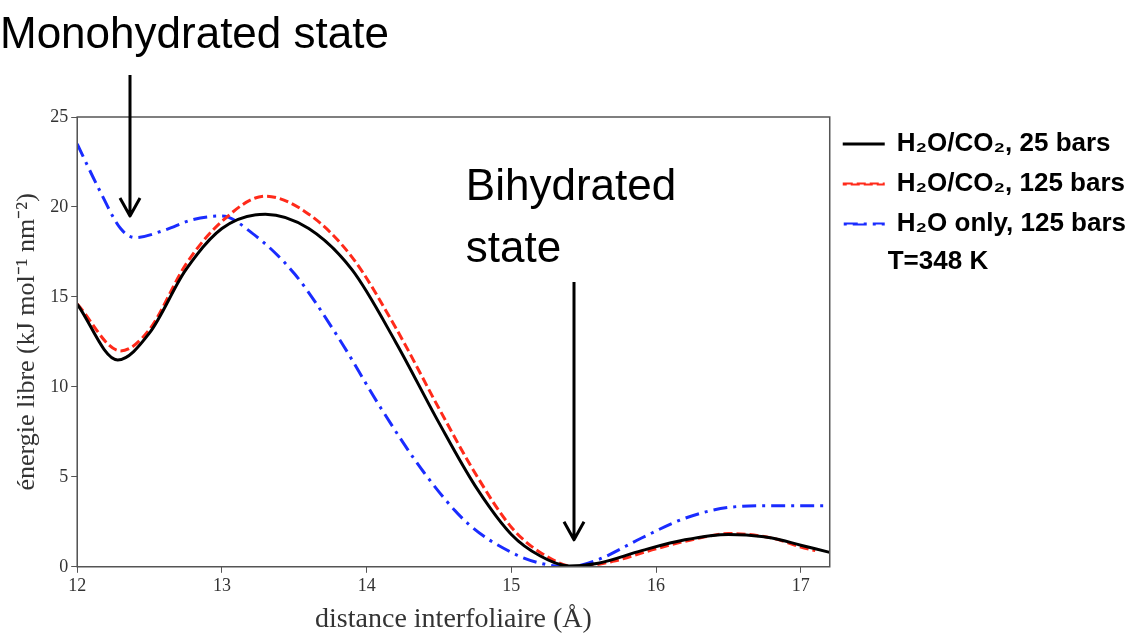 This screenshot has height=642, width=1140. Describe the element at coordinates (64, 565) in the screenshot. I see `y-tick-label: 0` at that location.